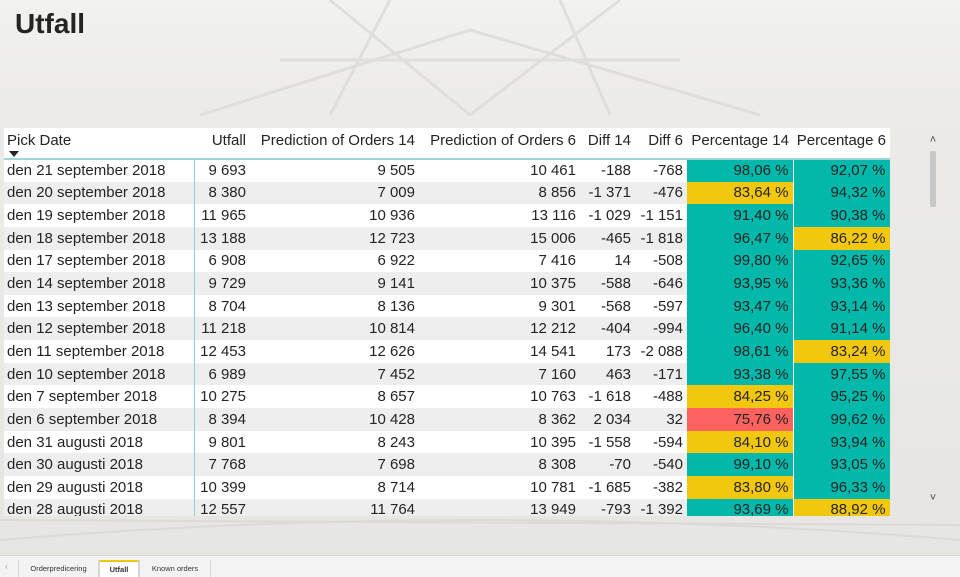 The image size is (960, 577). What do you see at coordinates (499, 442) in the screenshot?
I see `cell-prediction-6: 10 395` at bounding box center [499, 442].